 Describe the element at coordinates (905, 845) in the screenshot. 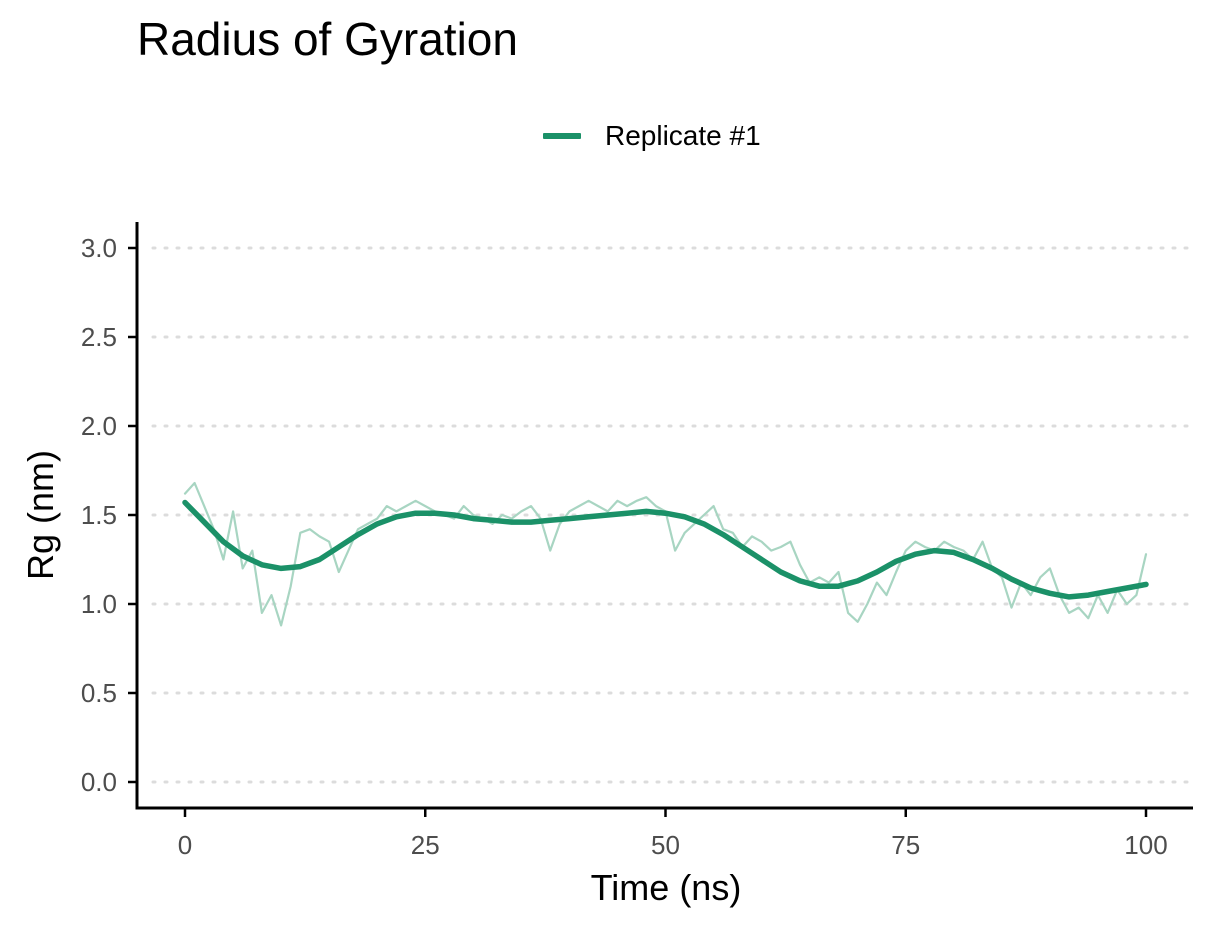

I see `x-tick-label-3: 75` at that location.